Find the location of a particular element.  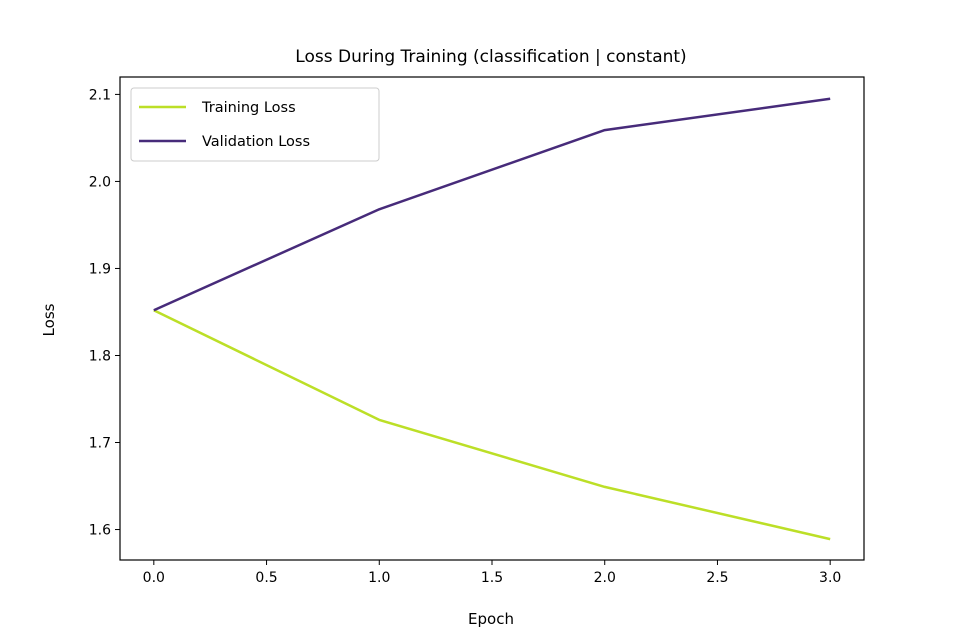

legend-box is located at coordinates (255, 124).